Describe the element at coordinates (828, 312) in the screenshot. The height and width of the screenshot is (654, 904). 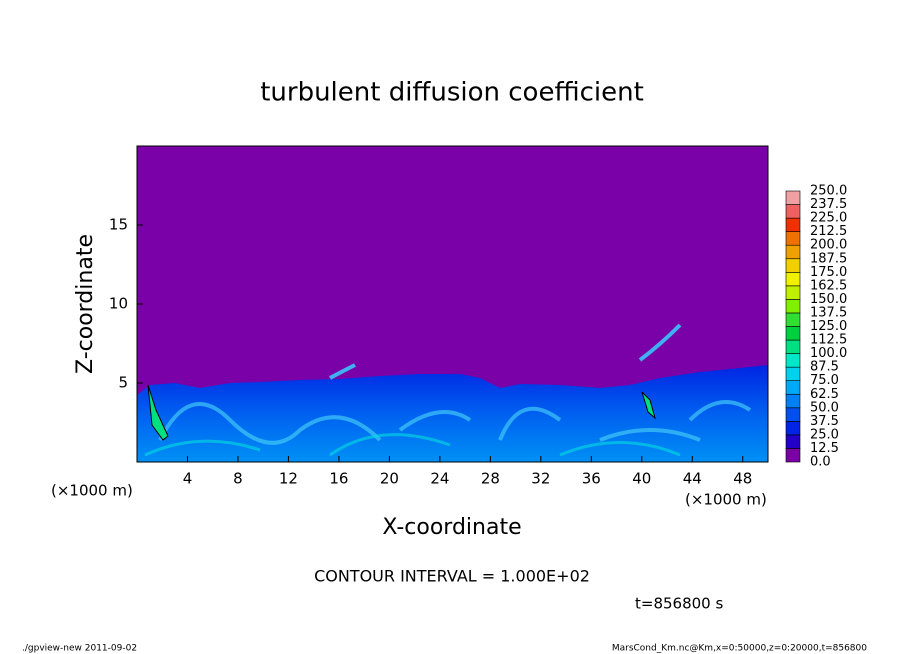
I see `colorbar-label: 137.5` at that location.